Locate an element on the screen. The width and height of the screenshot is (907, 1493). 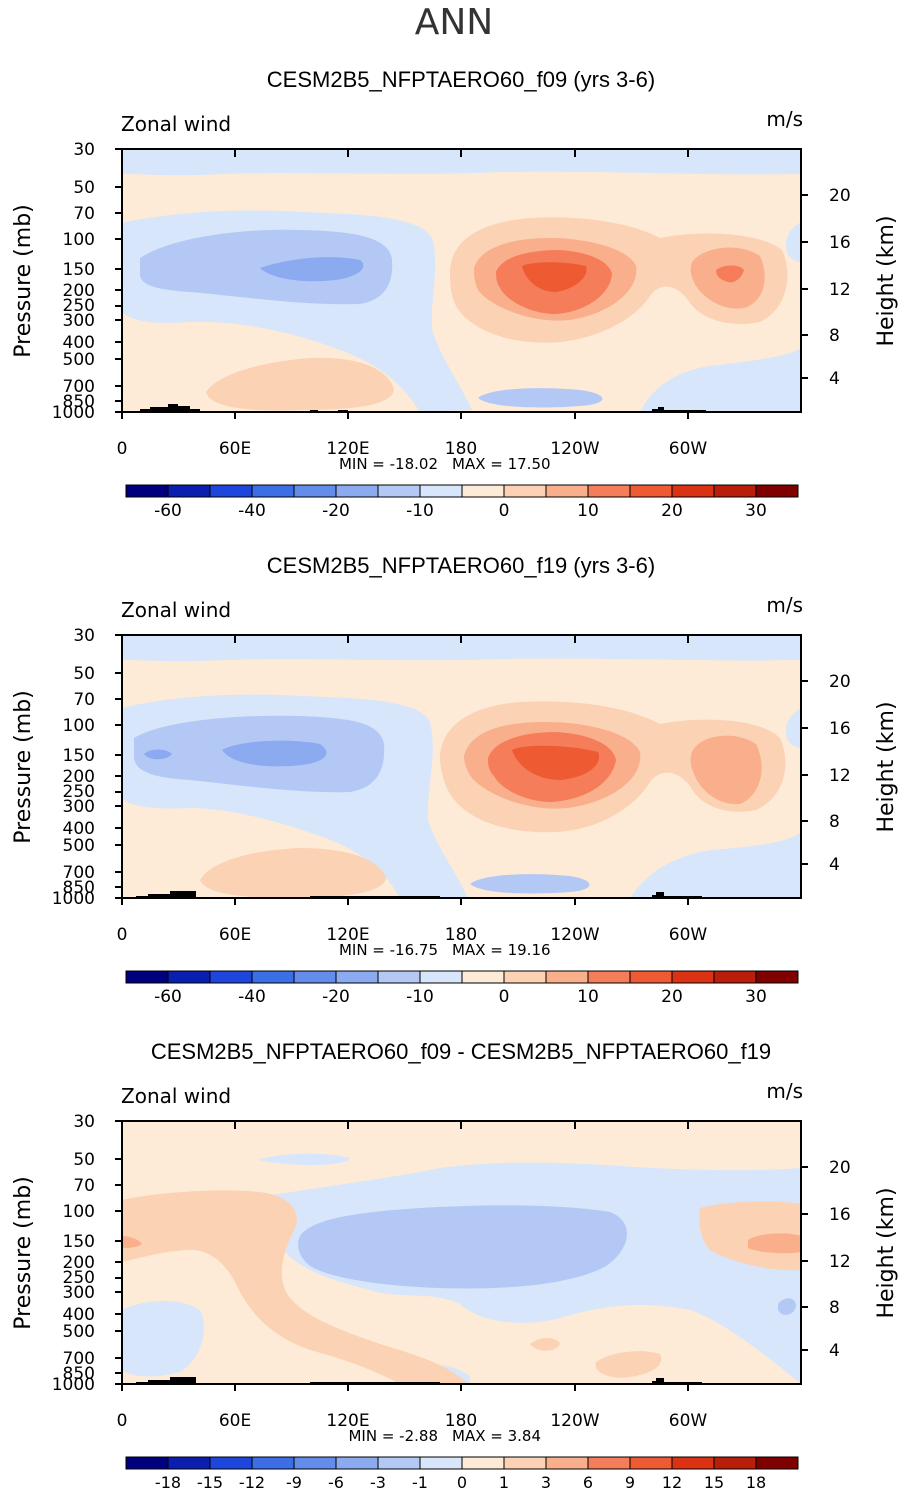
colorbar-tick-label: 10 is located at coordinates (588, 511).